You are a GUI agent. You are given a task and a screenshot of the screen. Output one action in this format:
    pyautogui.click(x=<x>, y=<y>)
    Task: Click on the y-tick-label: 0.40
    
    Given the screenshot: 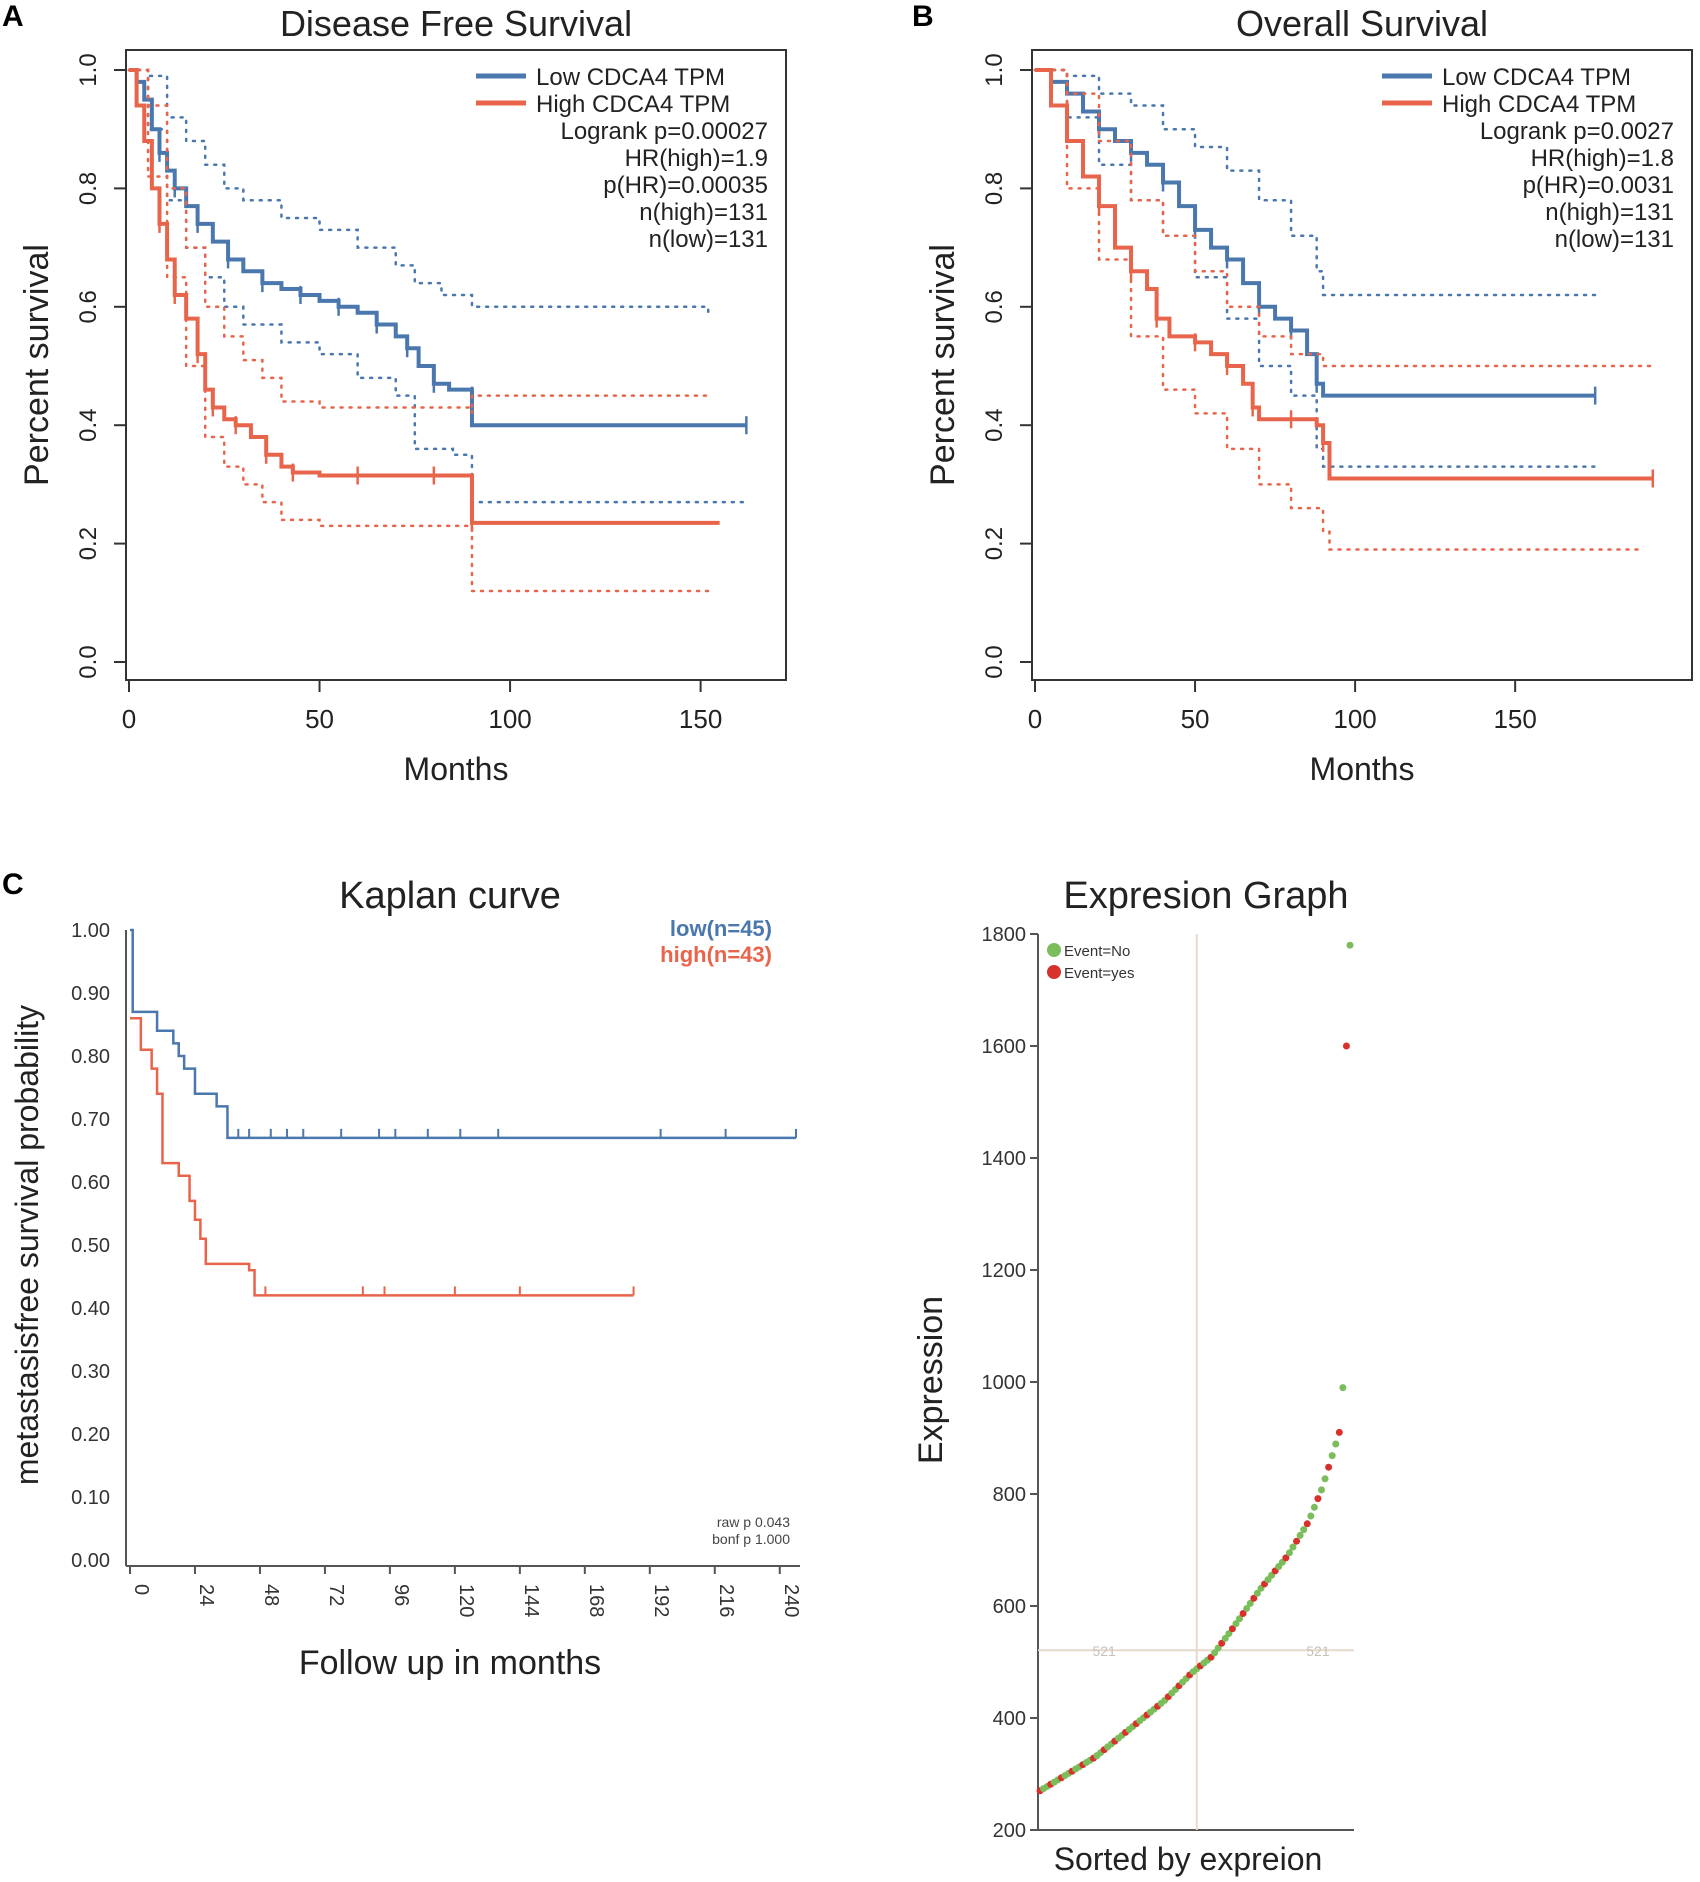 What is the action you would take?
    pyautogui.click(x=90, y=1309)
    